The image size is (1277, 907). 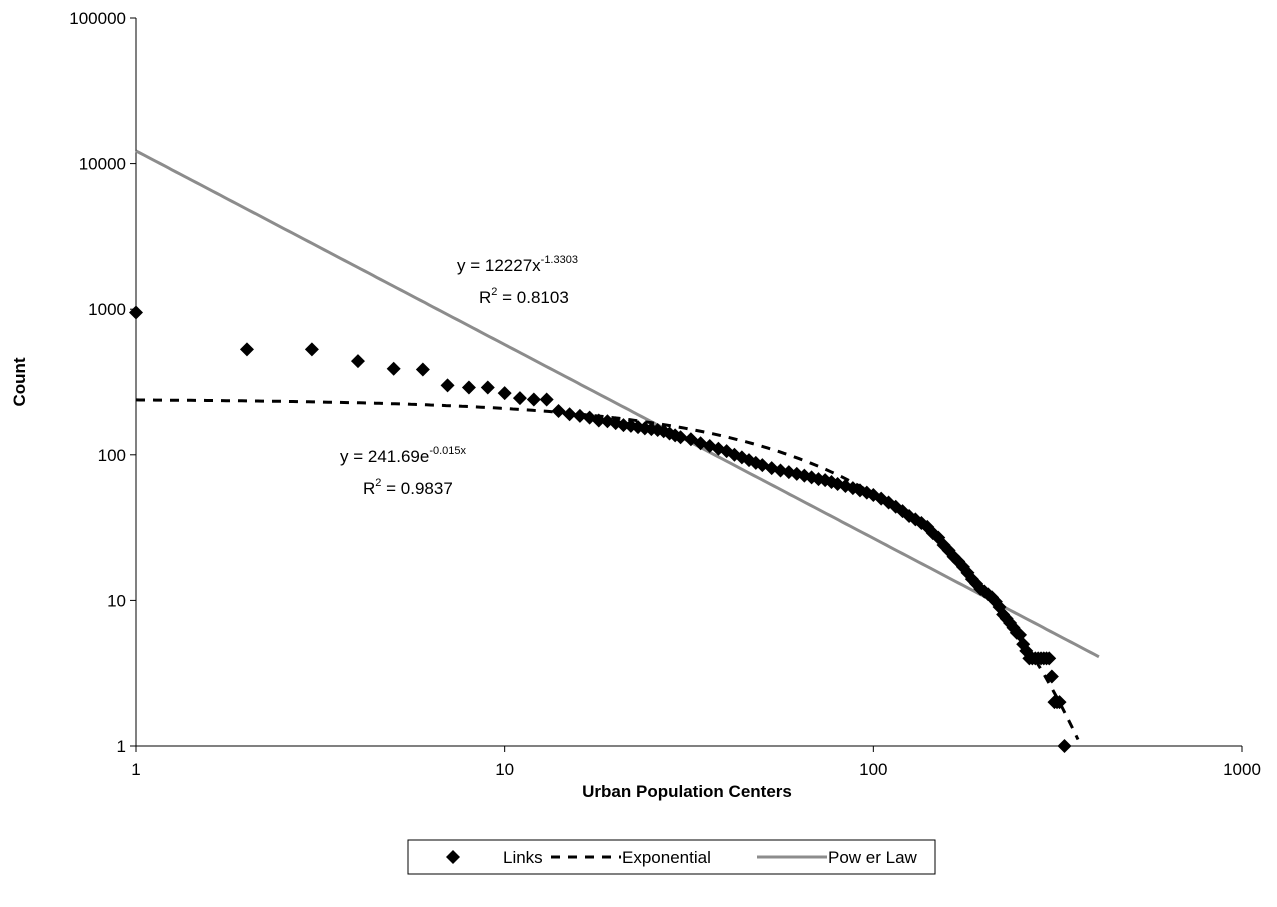 What do you see at coordinates (453, 857) in the screenshot?
I see `legend-links-marker-icon` at bounding box center [453, 857].